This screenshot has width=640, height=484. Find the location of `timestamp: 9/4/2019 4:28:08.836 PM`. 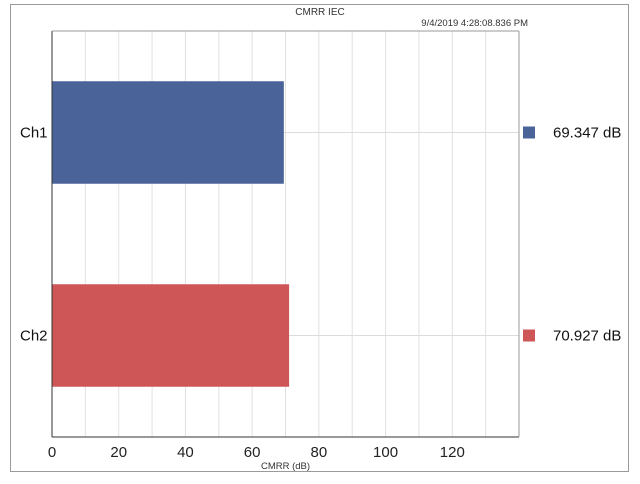

timestamp: 9/4/2019 4:28:08.836 PM is located at coordinates (474, 23).